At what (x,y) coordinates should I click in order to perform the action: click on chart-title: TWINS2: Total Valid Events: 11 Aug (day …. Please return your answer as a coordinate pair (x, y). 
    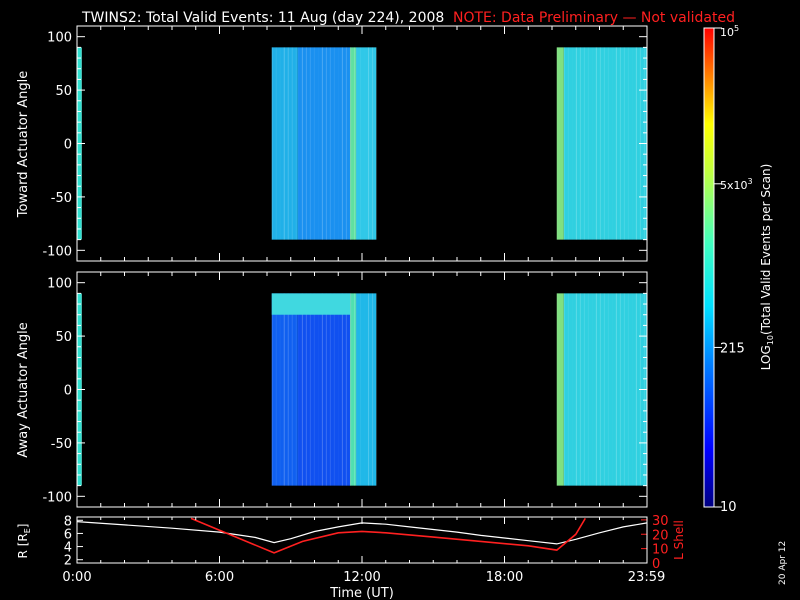
    Looking at the image, I should click on (262, 18).